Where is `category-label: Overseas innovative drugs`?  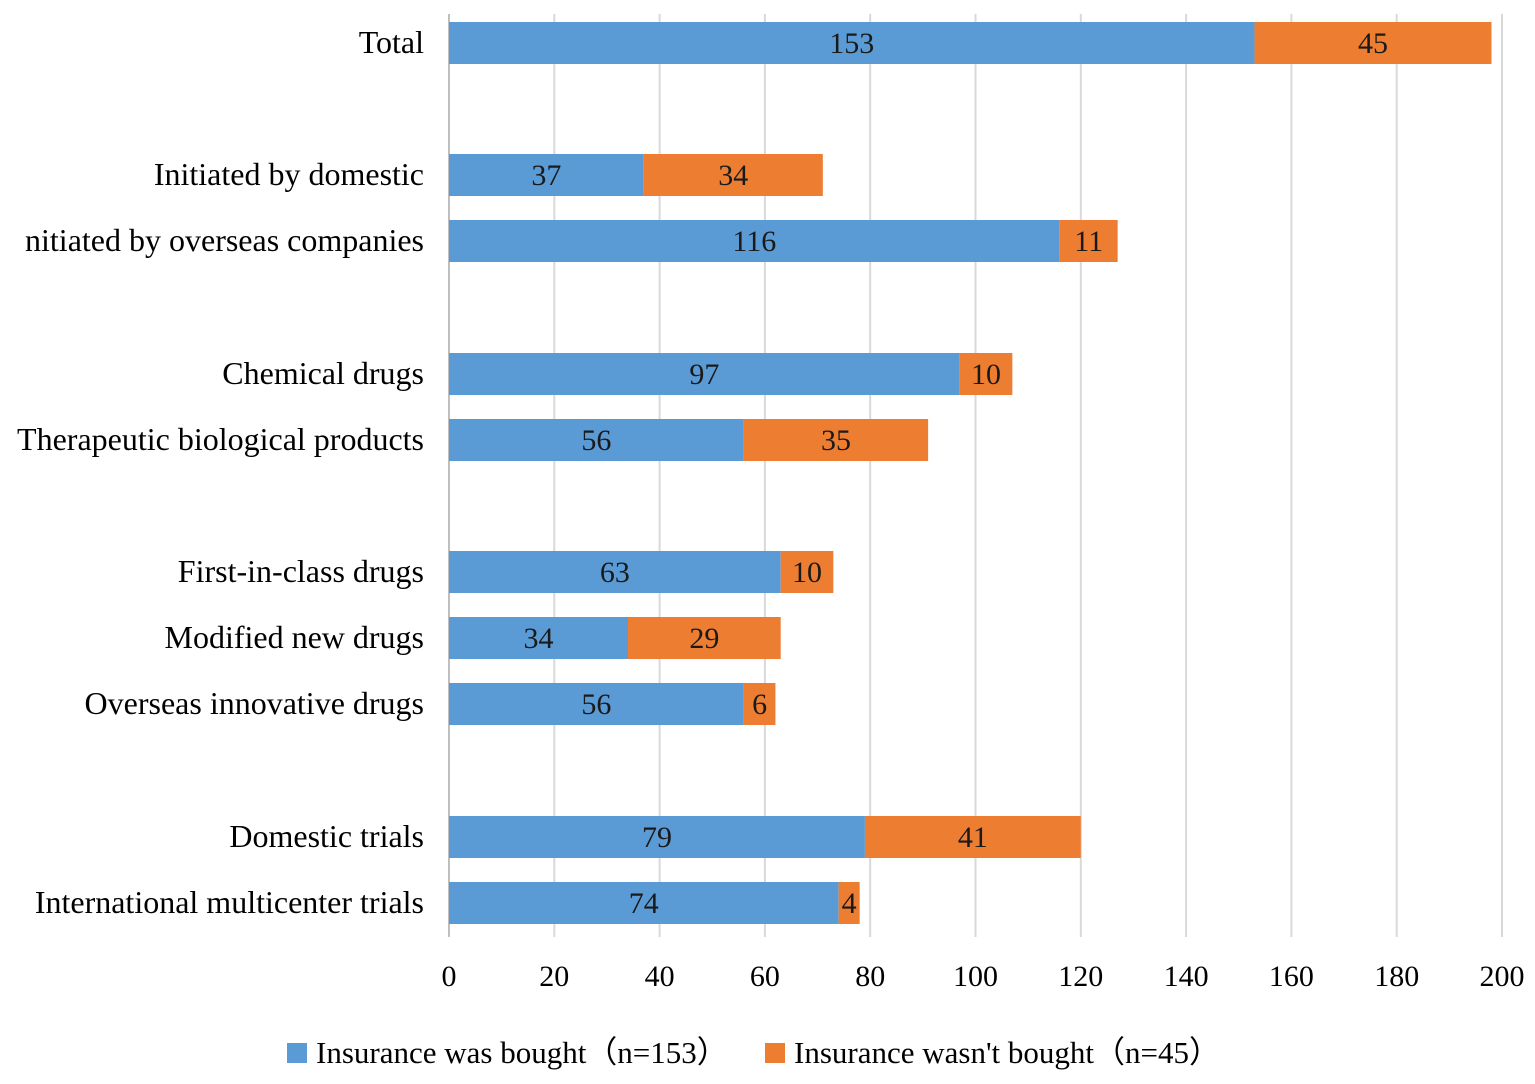
category-label: Overseas innovative drugs is located at coordinates (254, 703).